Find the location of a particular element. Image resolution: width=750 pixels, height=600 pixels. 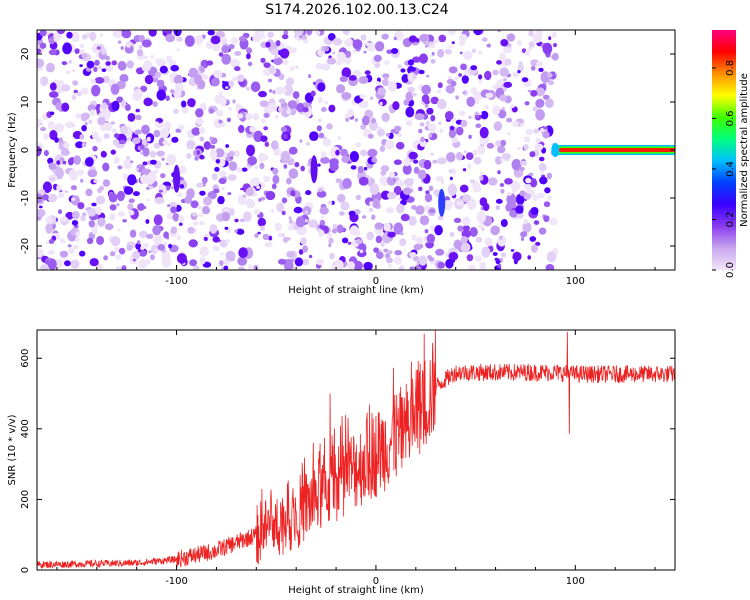

spectrogram-ytick-label: -20 is located at coordinates (25, 246).